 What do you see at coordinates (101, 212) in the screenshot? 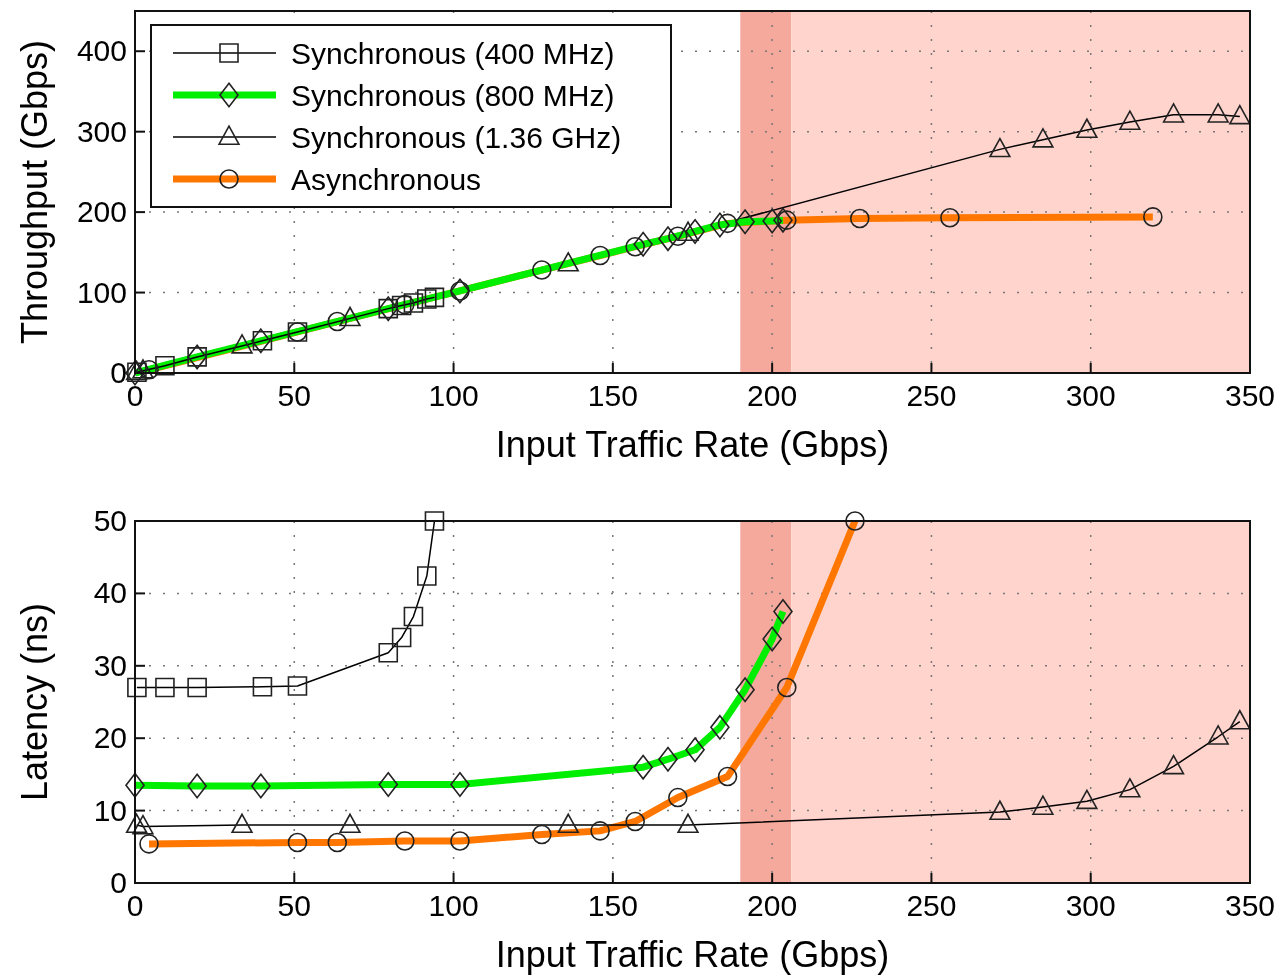
I see `y-tick-label: 200` at bounding box center [101, 212].